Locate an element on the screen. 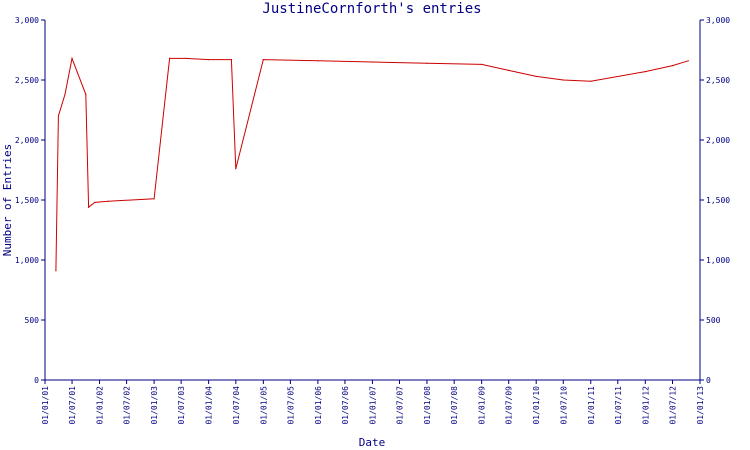 The image size is (750, 450). x-tick-label: 01/01/10 is located at coordinates (536, 405).